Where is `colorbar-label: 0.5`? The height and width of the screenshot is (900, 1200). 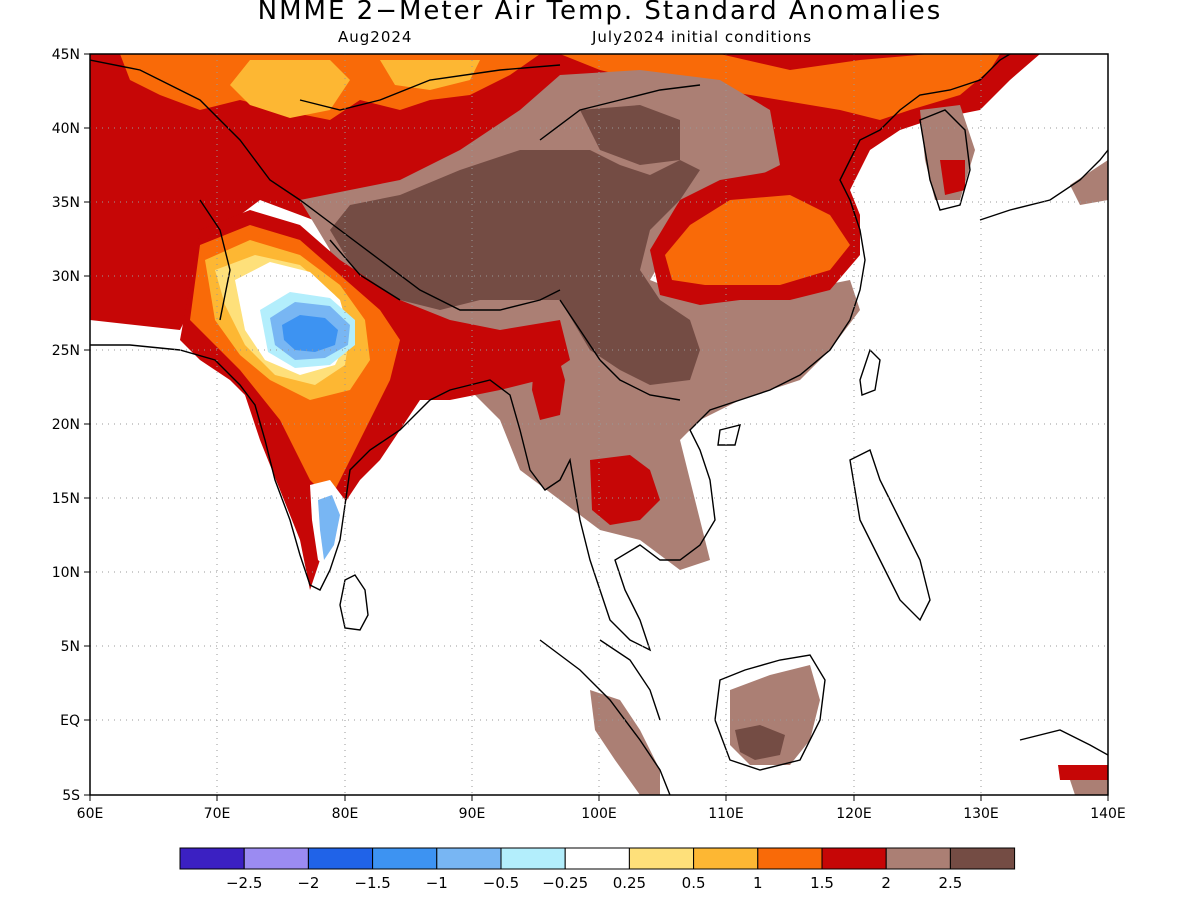 colorbar-label: 0.5 is located at coordinates (694, 883).